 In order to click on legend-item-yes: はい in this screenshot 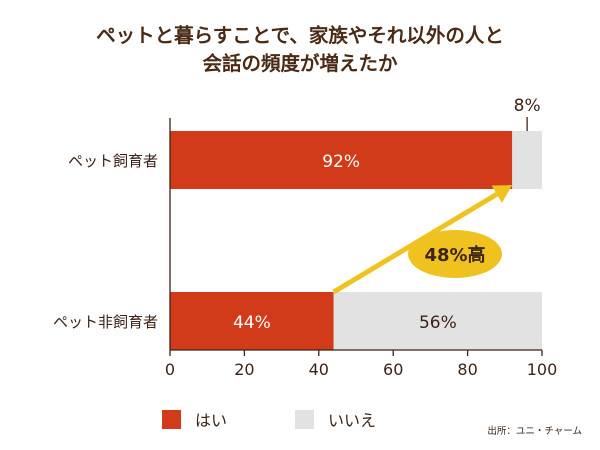, I will do `click(194, 419)`.